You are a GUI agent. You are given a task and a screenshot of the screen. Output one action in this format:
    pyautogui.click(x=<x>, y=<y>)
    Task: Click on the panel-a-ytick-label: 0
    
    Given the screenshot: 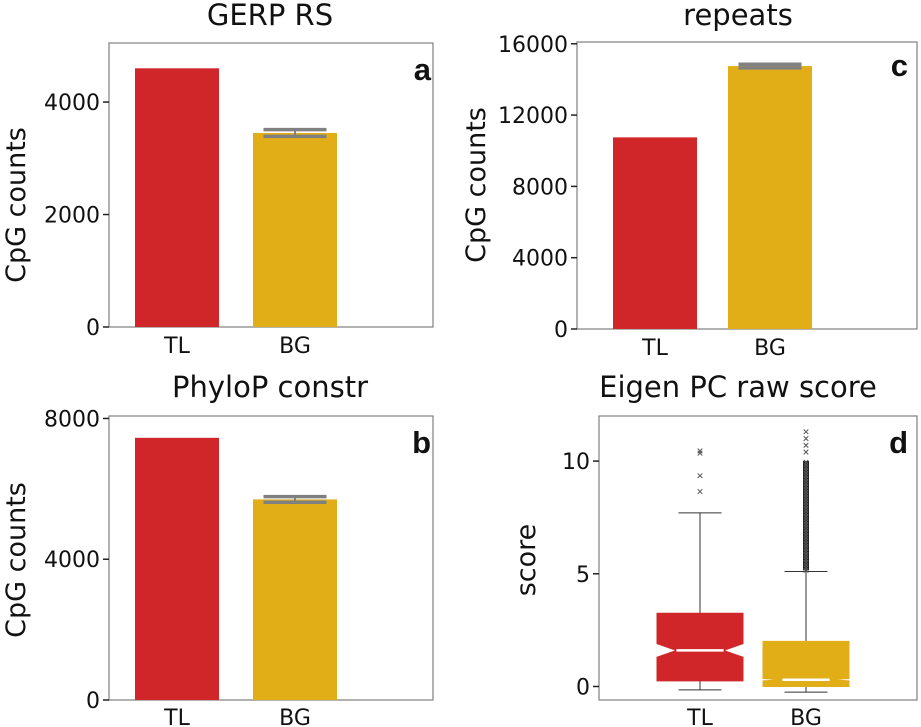 What is the action you would take?
    pyautogui.click(x=93, y=328)
    